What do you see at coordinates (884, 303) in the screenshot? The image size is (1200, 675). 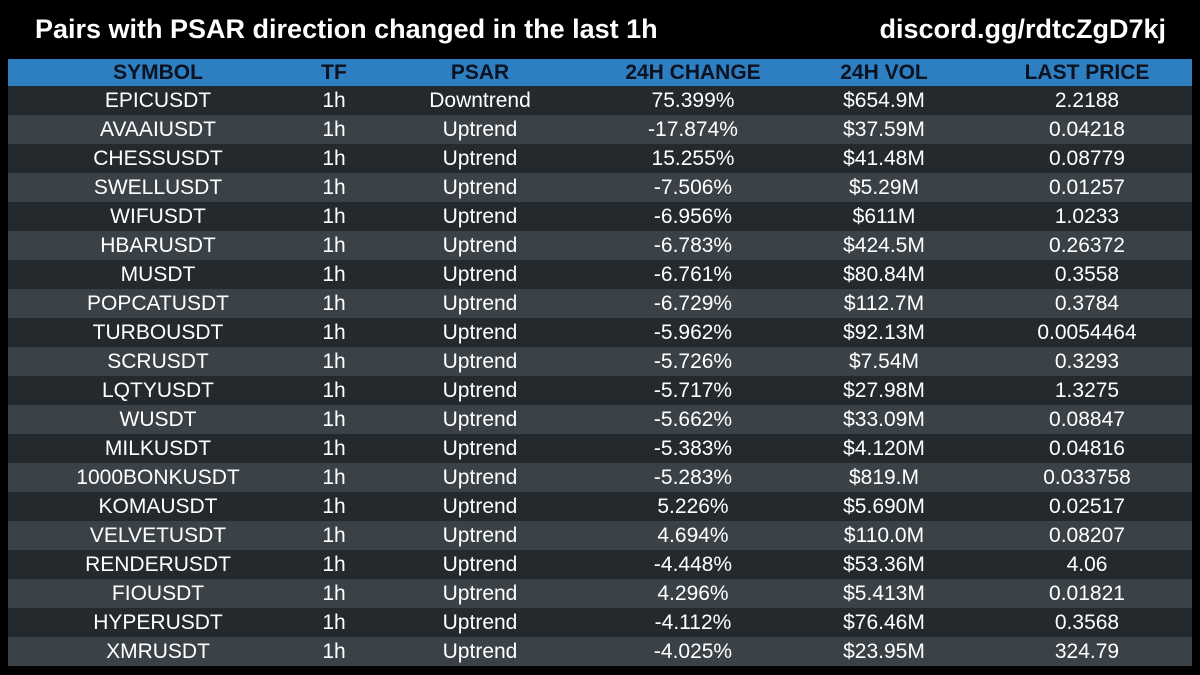 I see `volume-cell: $112.7M` at bounding box center [884, 303].